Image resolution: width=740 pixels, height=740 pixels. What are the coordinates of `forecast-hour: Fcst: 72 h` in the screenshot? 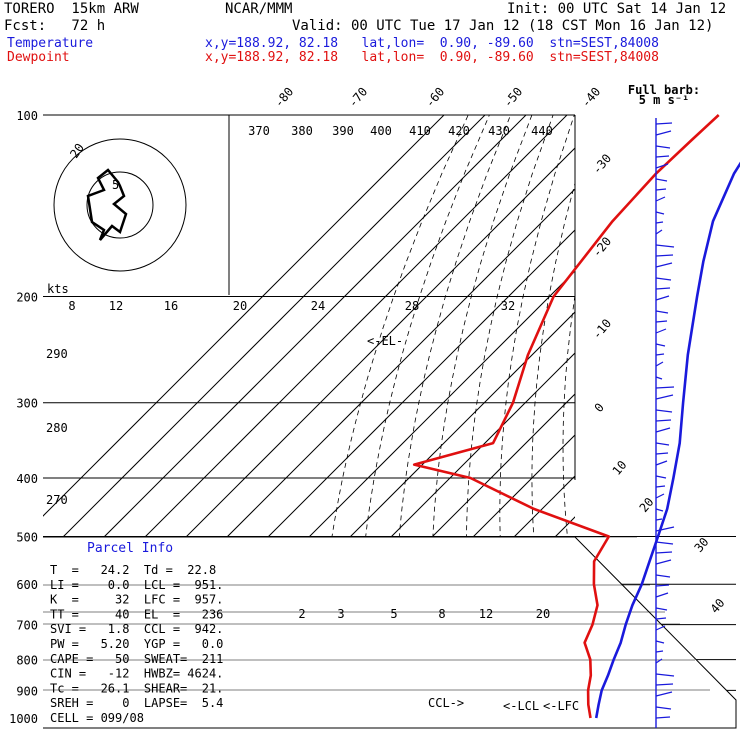 It's located at (55, 26).